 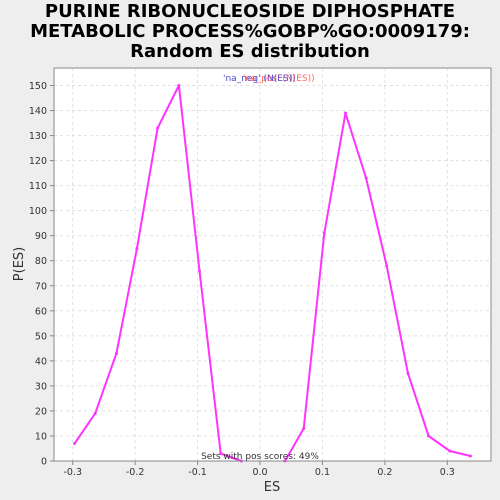 What do you see at coordinates (447, 472) in the screenshot?
I see `x-tick-label: 0.3` at bounding box center [447, 472].